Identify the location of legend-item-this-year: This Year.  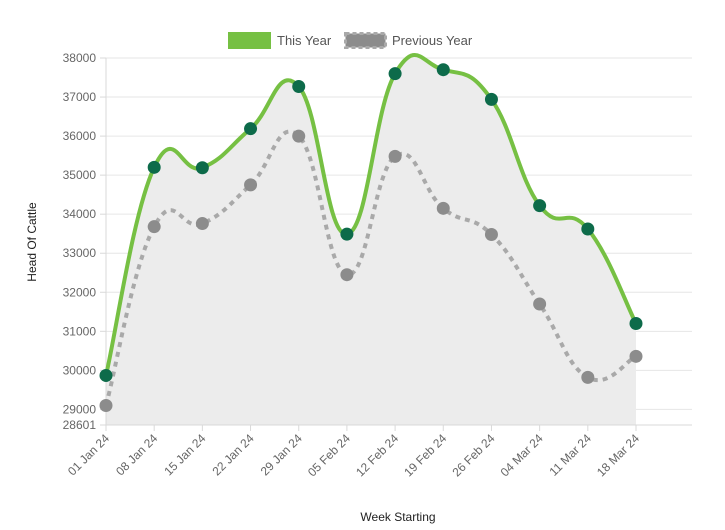
(280, 40).